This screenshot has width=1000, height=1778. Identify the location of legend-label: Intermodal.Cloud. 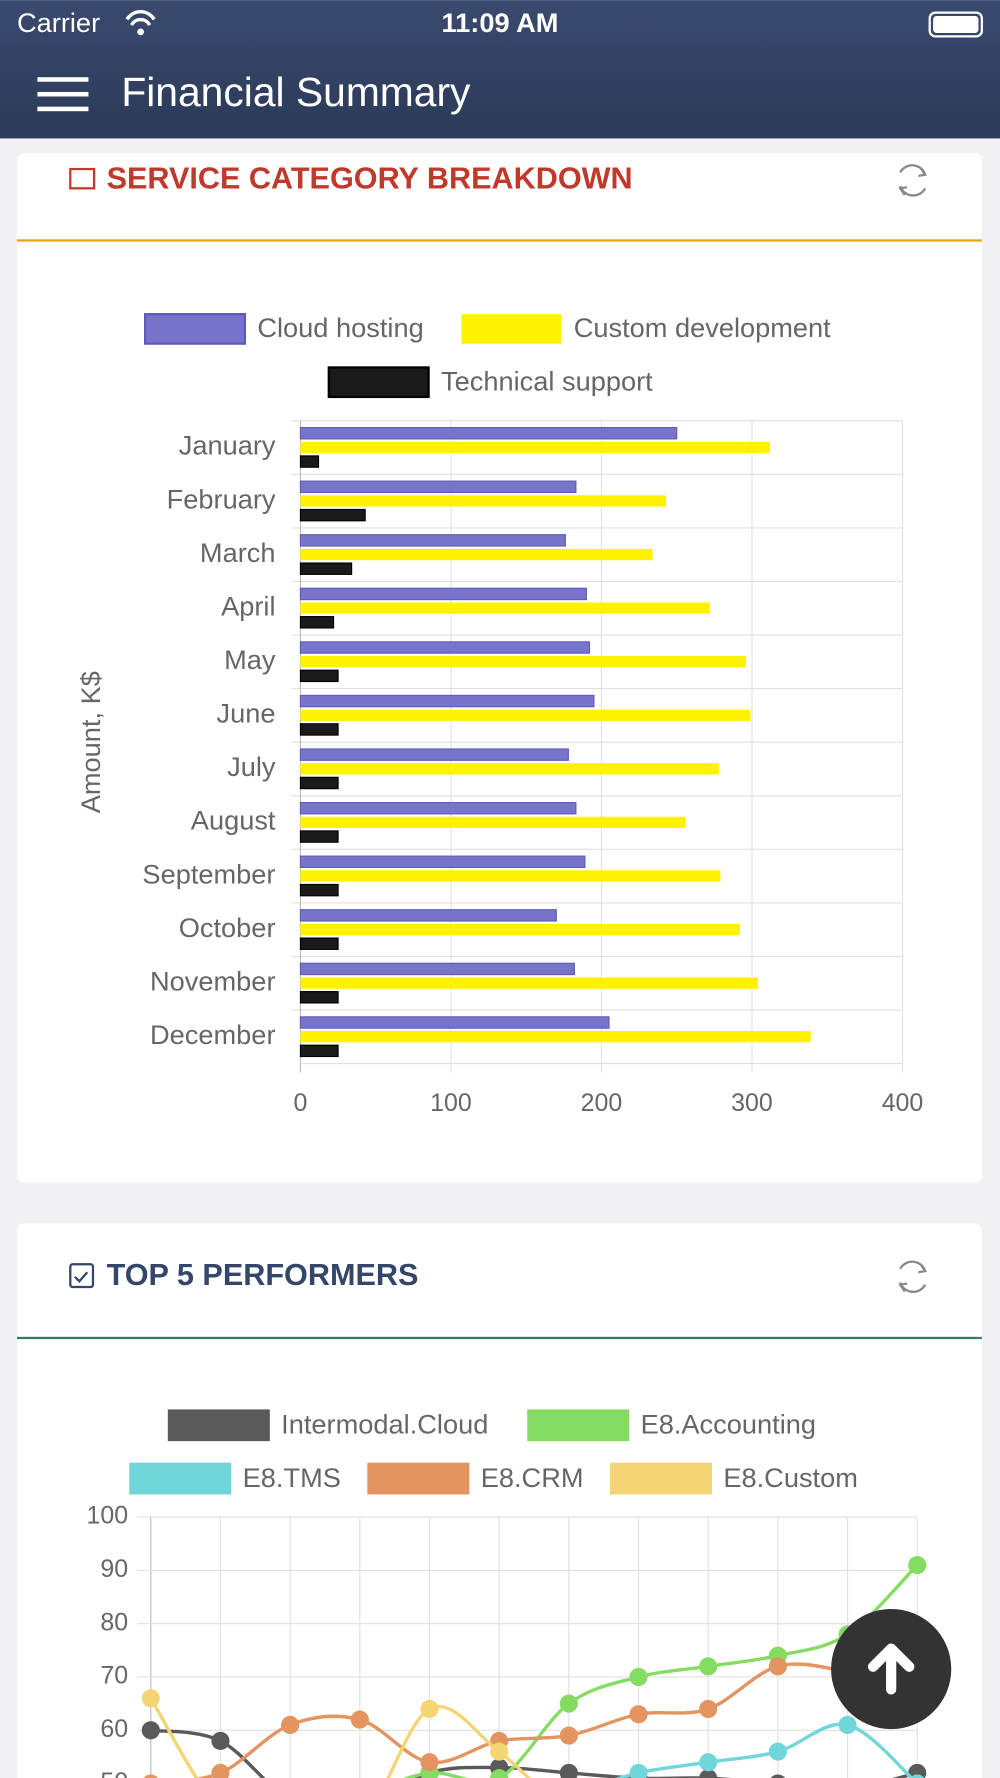
(384, 1424).